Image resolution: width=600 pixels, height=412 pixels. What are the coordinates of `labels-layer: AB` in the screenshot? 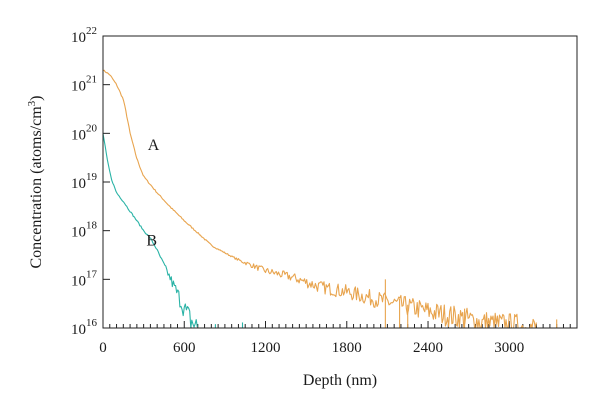 It's located at (152, 193).